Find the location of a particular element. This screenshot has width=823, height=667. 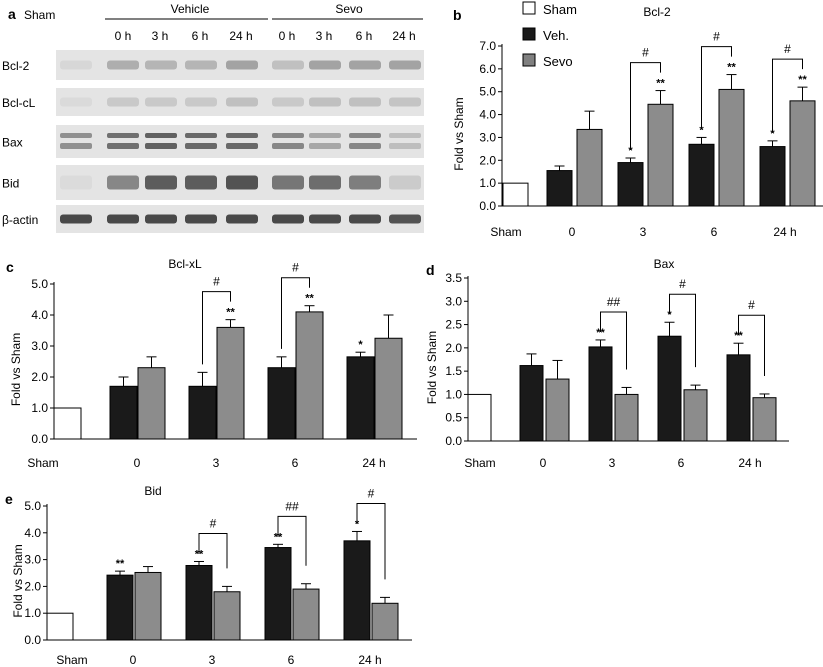

lane-labels: 0 h 3 h 6 h 24 h 0 h 3 h 6 h 24 h is located at coordinates (265, 36).